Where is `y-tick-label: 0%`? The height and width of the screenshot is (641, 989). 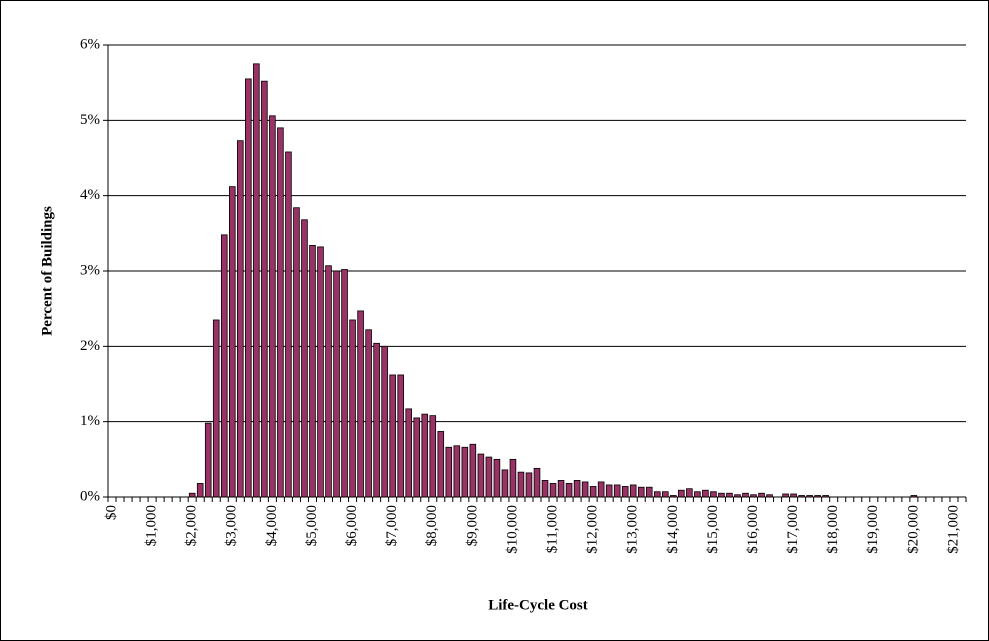
y-tick-label: 0% is located at coordinates (90, 496).